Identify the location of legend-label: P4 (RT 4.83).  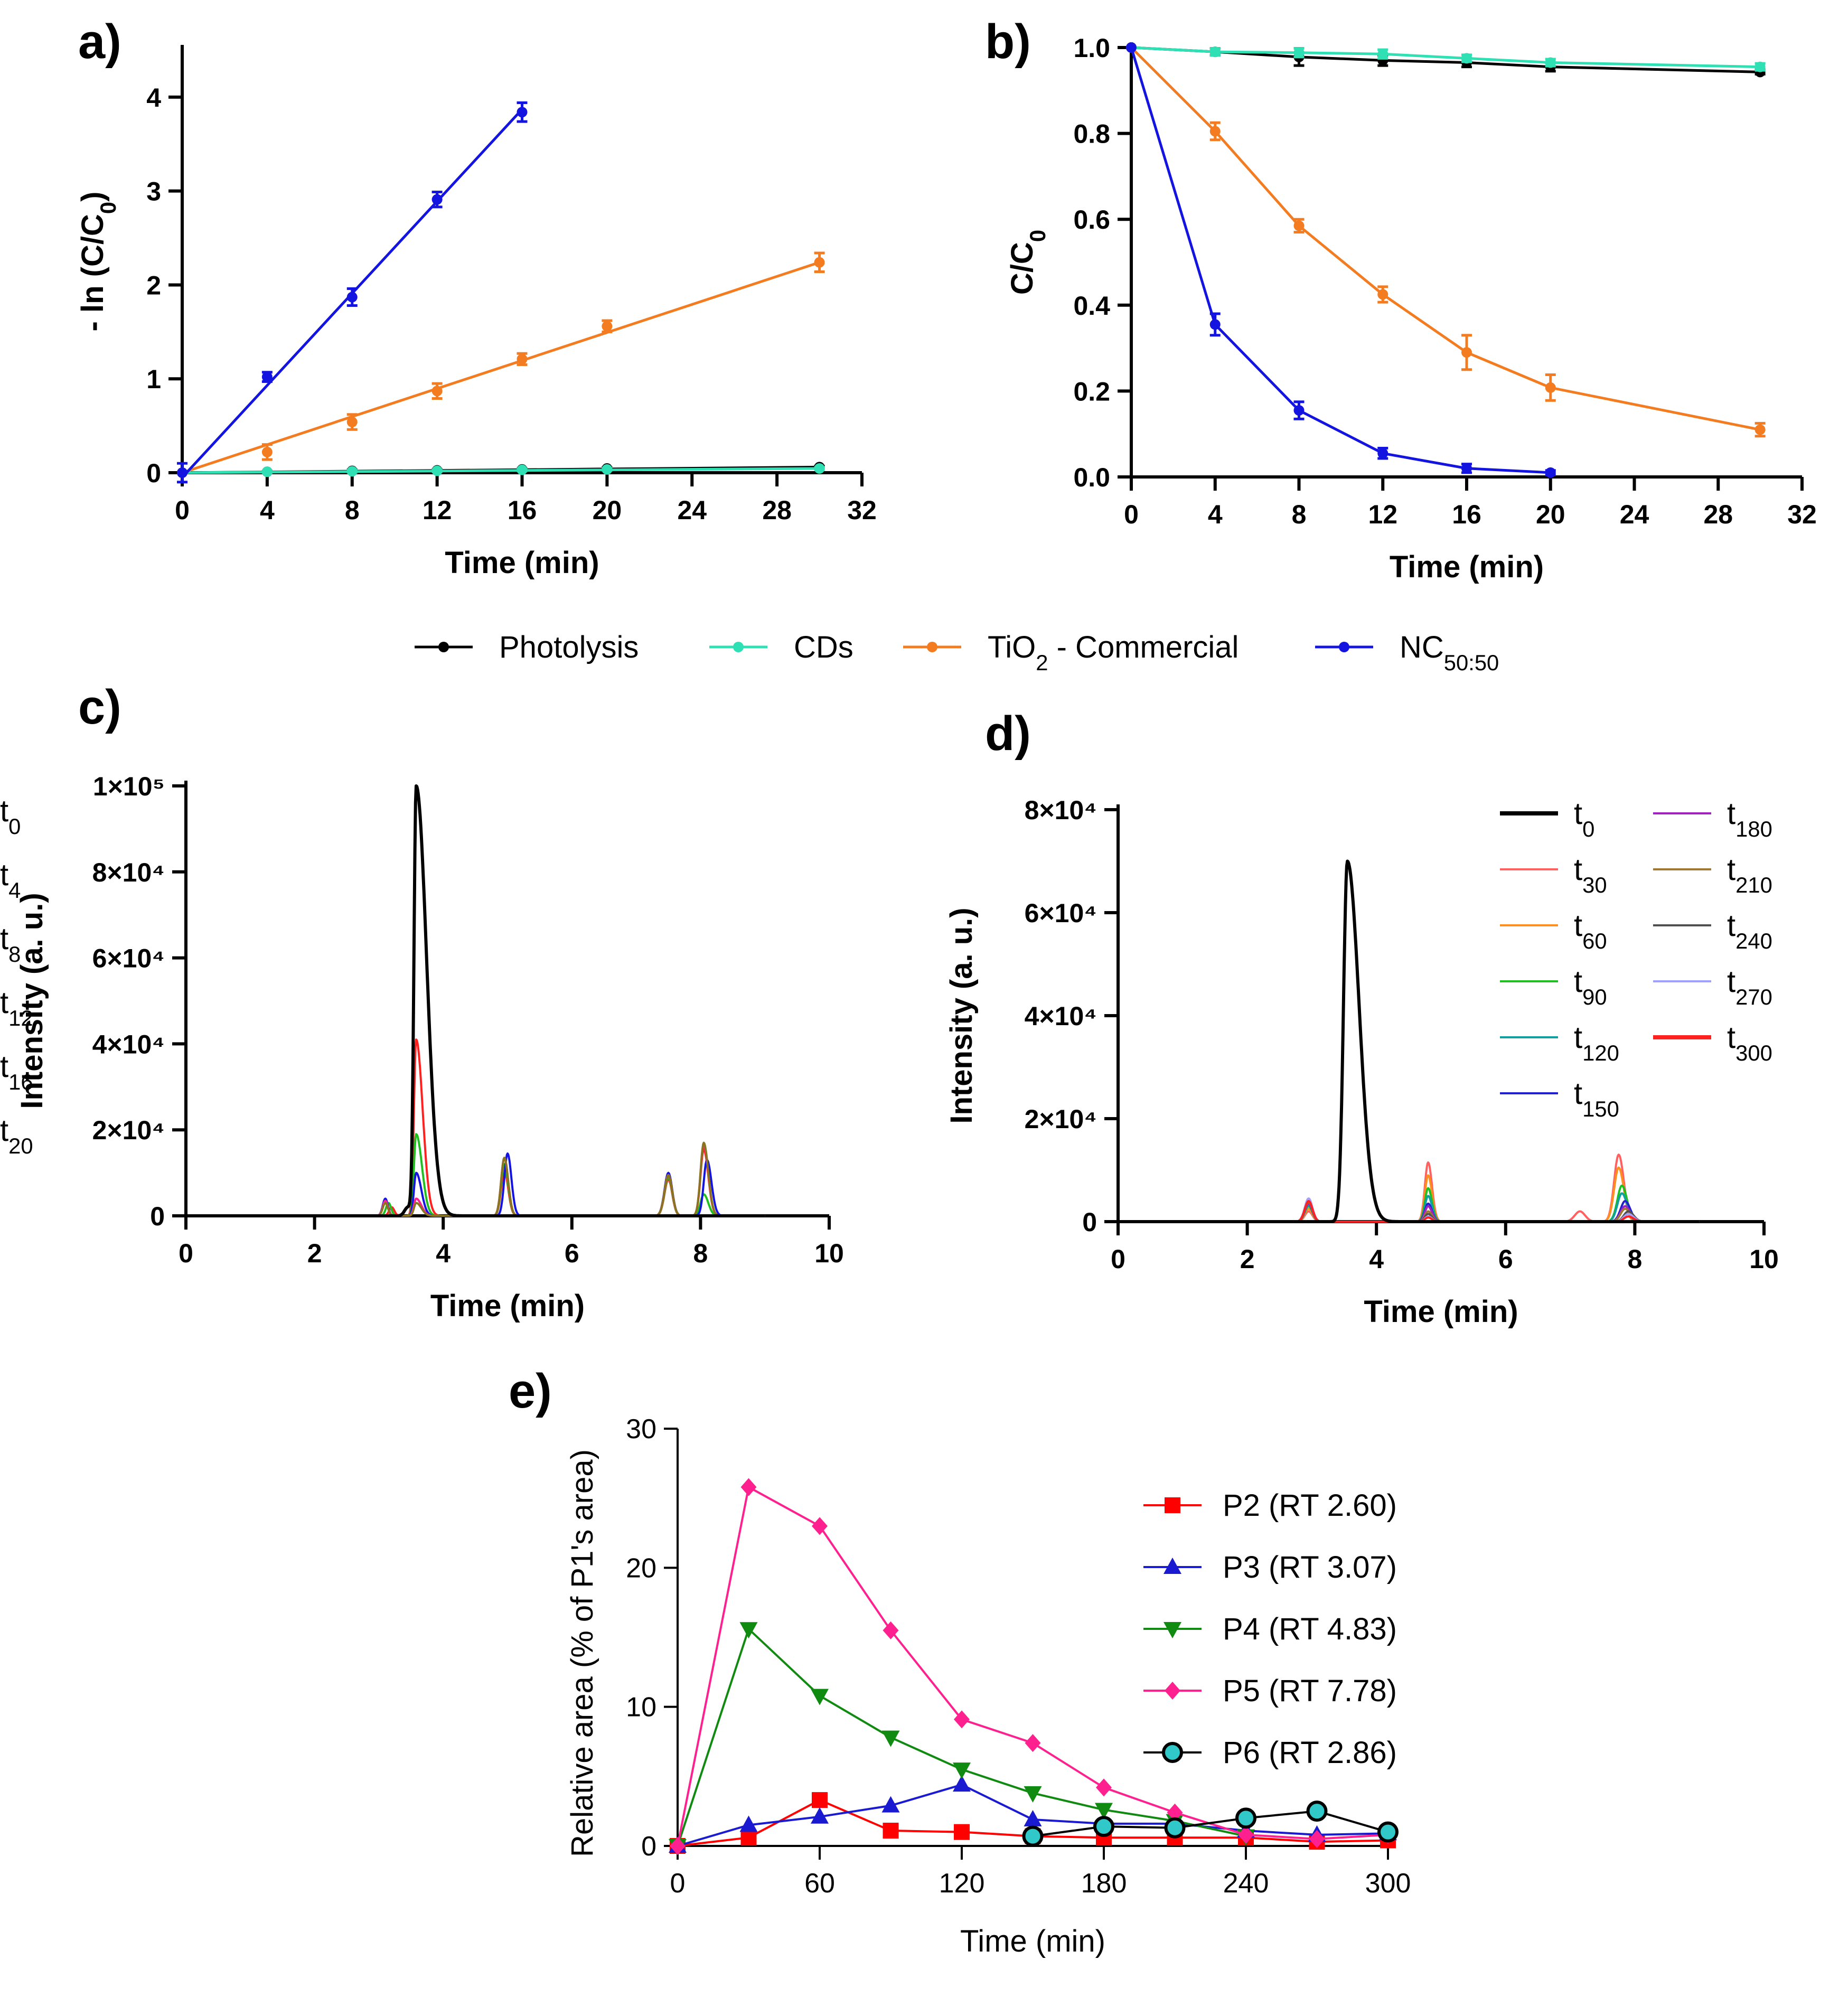
(1310, 1629).